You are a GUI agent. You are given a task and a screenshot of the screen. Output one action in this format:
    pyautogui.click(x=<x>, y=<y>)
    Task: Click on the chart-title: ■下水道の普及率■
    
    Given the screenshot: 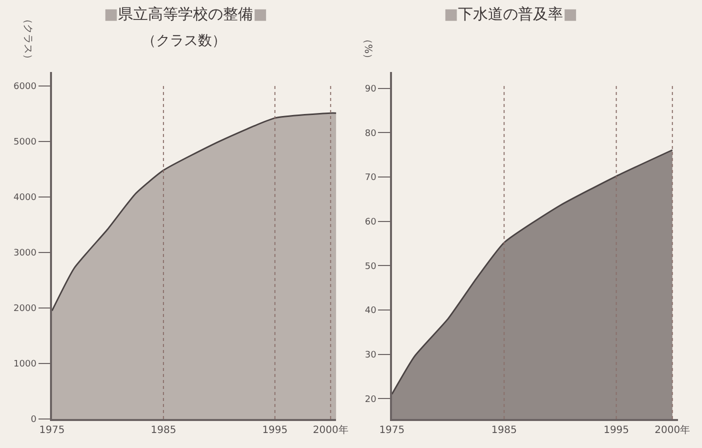 What is the action you would take?
    pyautogui.click(x=511, y=14)
    